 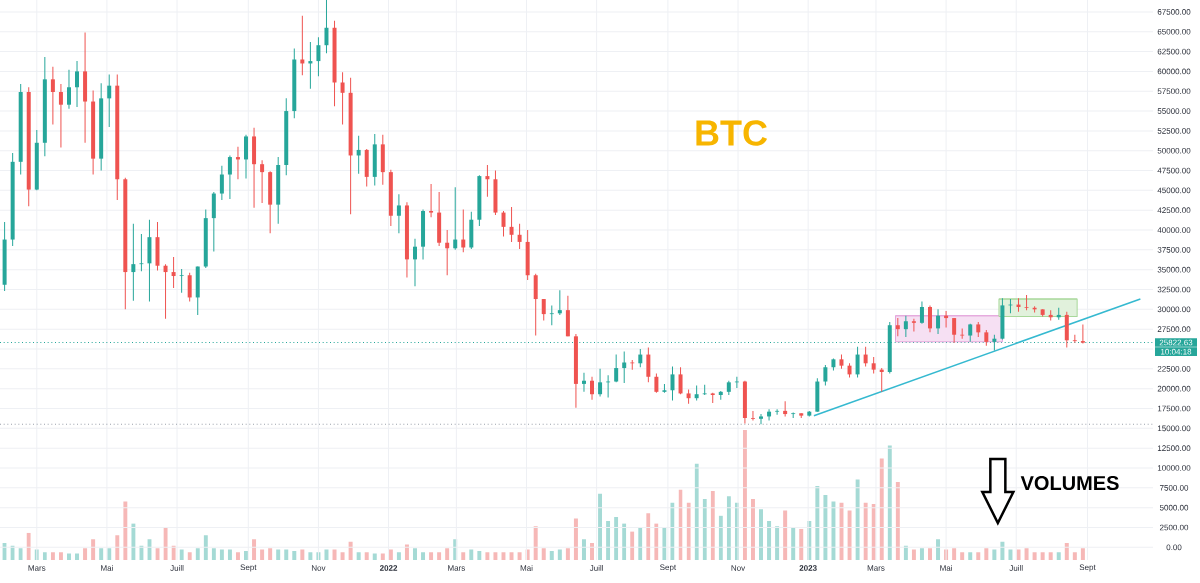 What do you see at coordinates (1176, 342) in the screenshot?
I see `ref-line-label: 25822.63` at bounding box center [1176, 342].